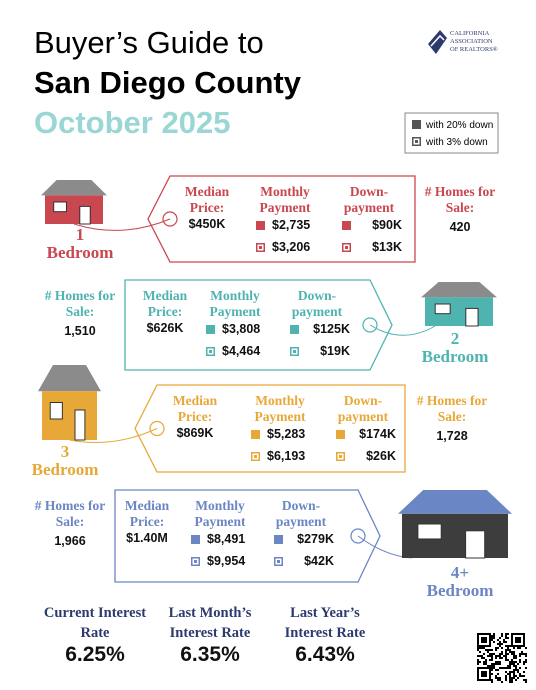  What do you see at coordinates (241, 329) in the screenshot?
I see `monthly-value: $3,808` at bounding box center [241, 329].